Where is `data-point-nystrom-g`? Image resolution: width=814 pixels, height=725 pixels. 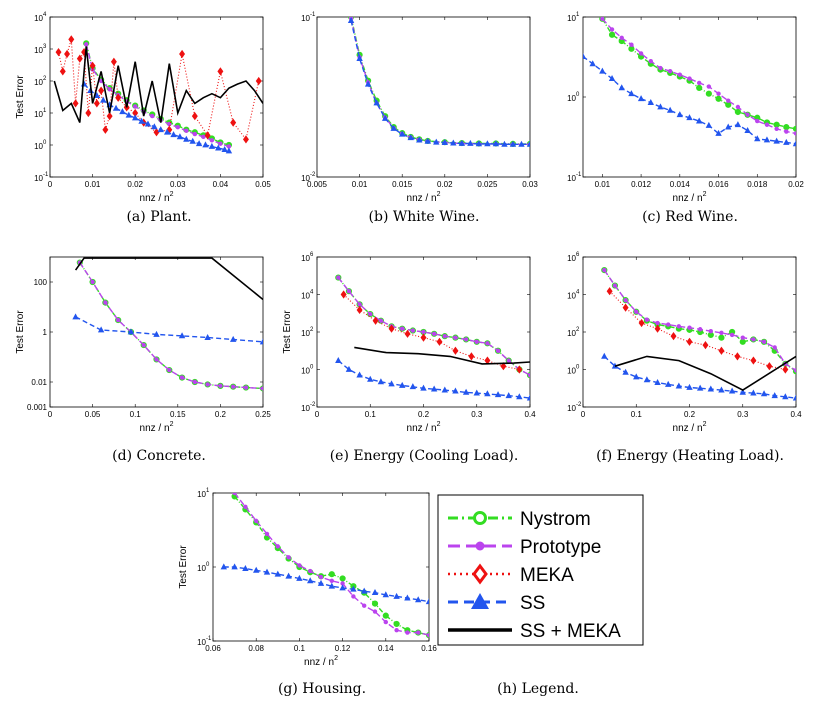
data-point-nystrom-g is located at coordinates (385, 615).